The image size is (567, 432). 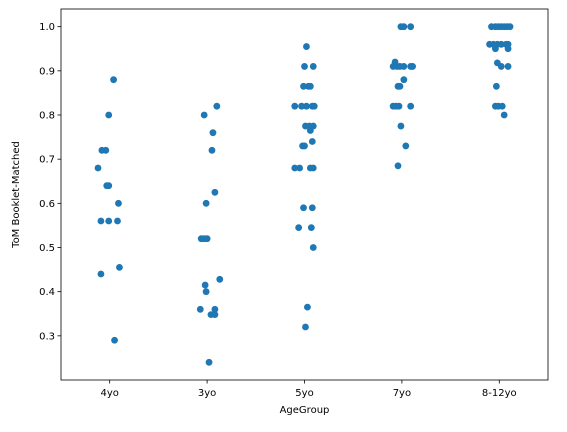 I want to click on x-axis-label: AgeGroup, so click(x=305, y=410).